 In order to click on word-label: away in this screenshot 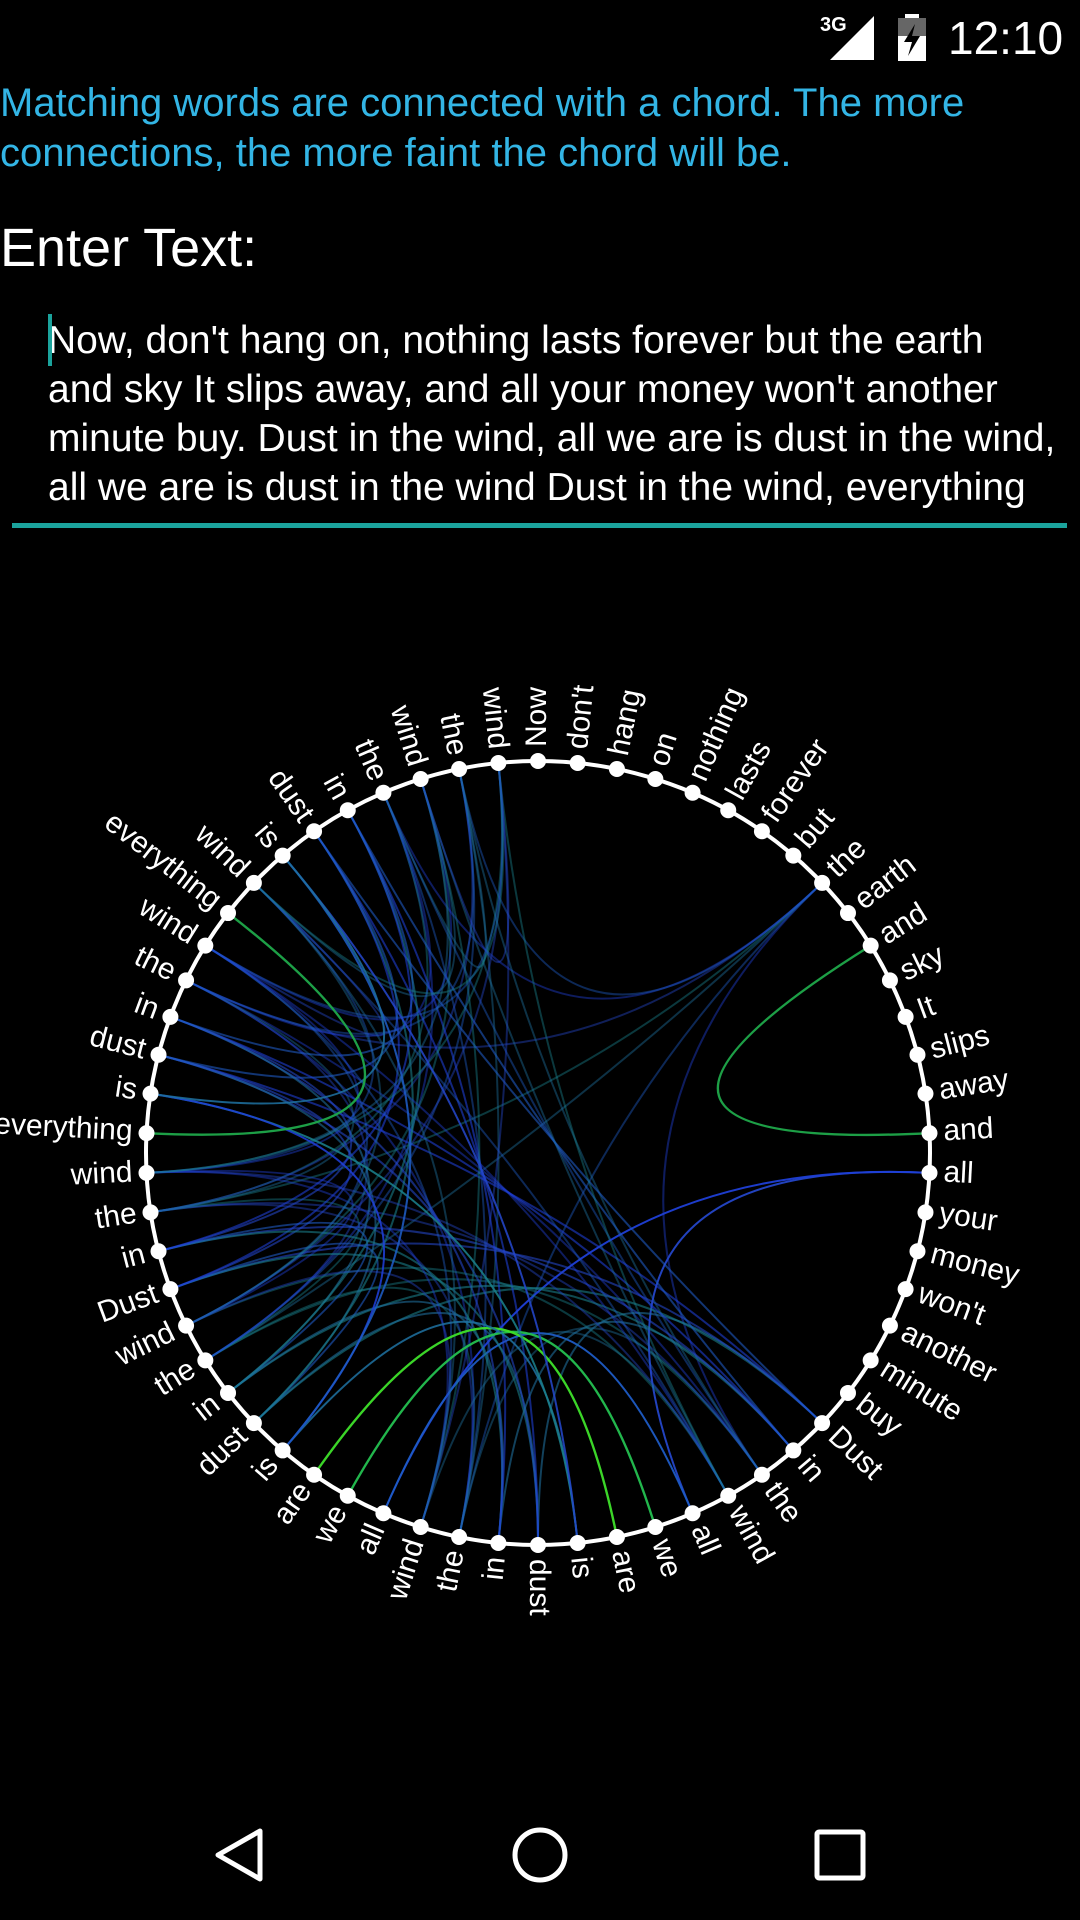, I will do `click(974, 1084)`.